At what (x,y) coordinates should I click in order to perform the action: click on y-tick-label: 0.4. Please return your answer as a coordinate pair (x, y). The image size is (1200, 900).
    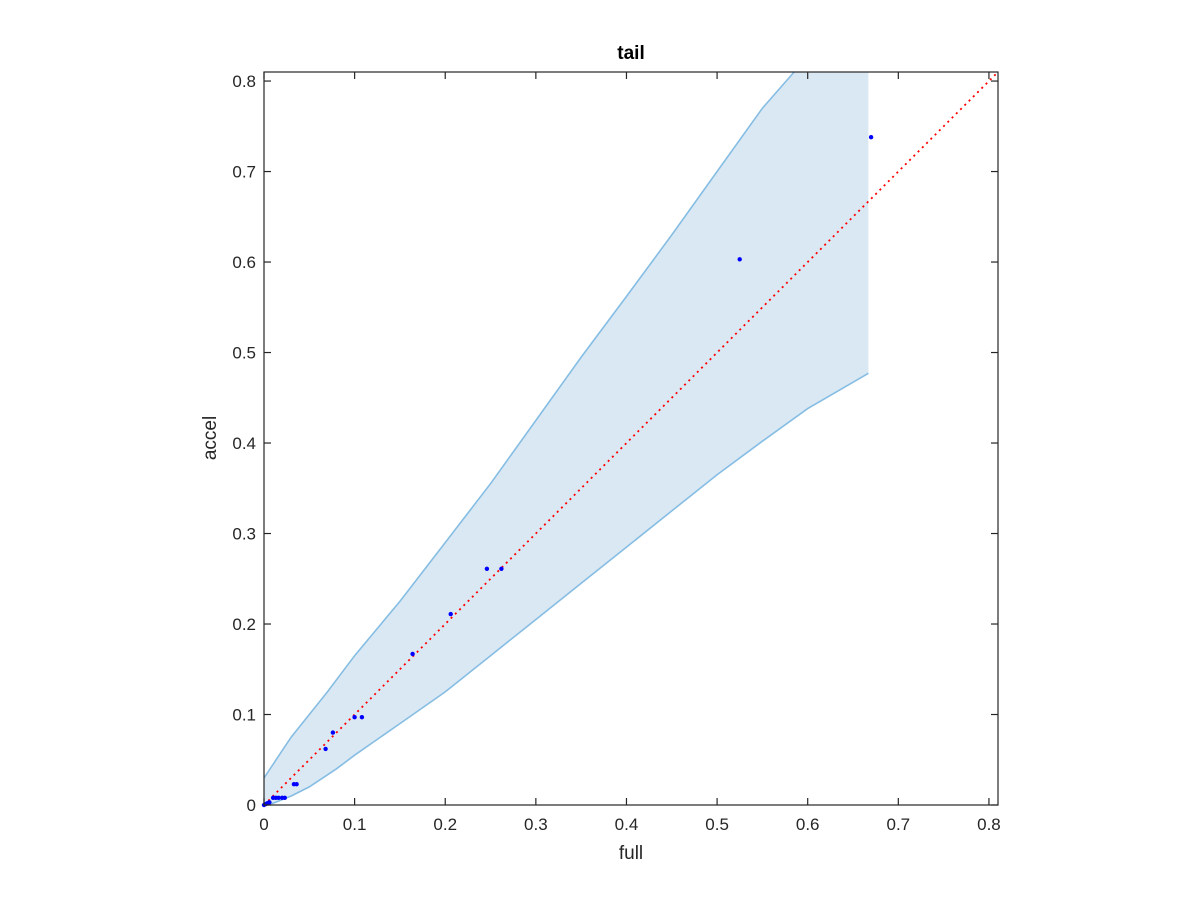
    Looking at the image, I should click on (244, 443).